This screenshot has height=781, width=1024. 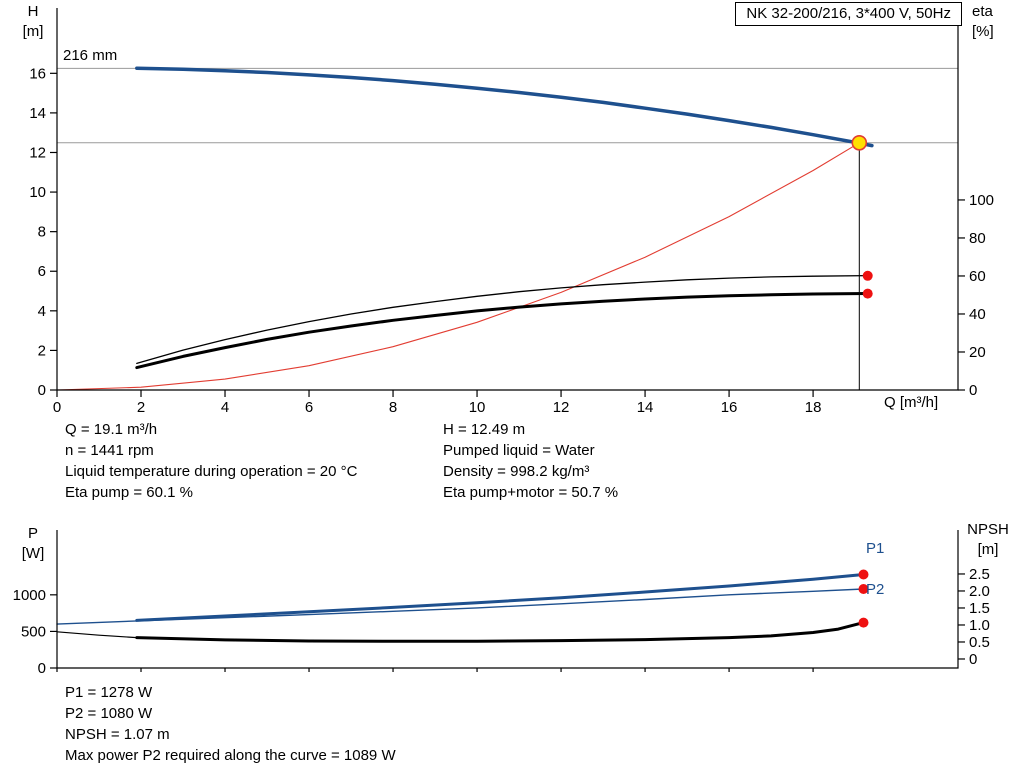 What do you see at coordinates (33, 31) in the screenshot?
I see `h-axis-title-unit: [m]` at bounding box center [33, 31].